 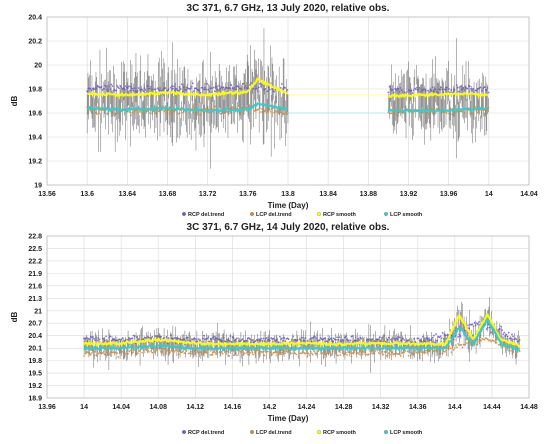 What do you see at coordinates (35, 361) in the screenshot?
I see `y-tick-label: 19.8` at bounding box center [35, 361].